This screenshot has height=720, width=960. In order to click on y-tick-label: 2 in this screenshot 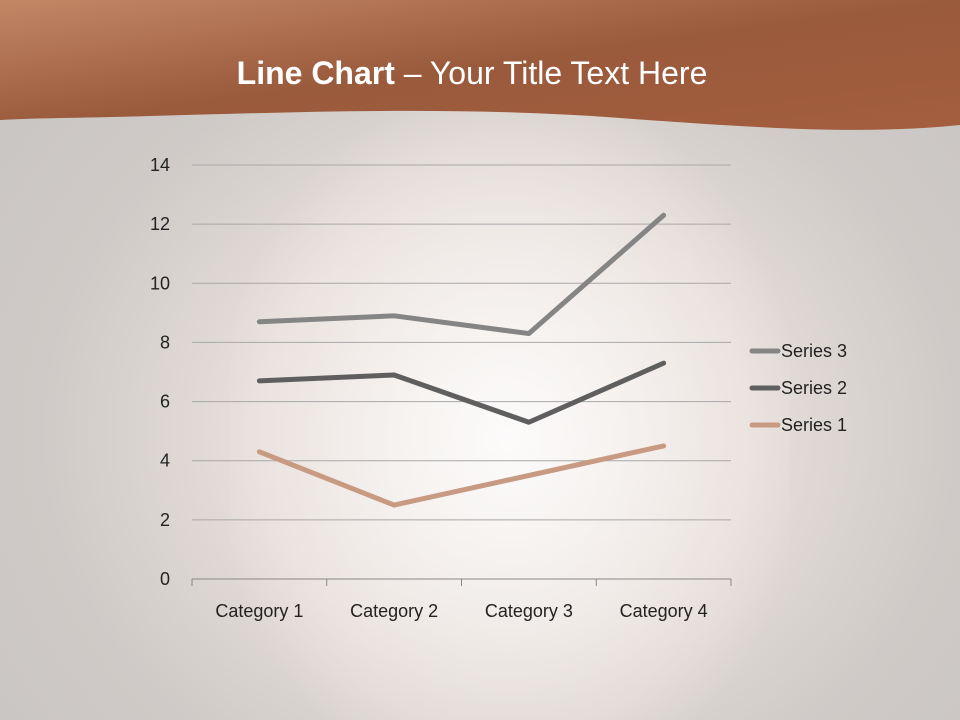, I will do `click(165, 520)`.